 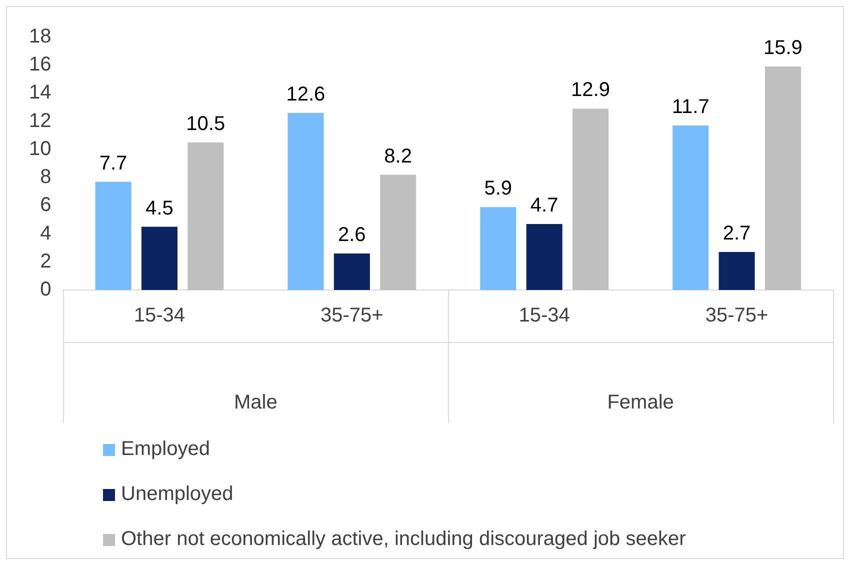 What do you see at coordinates (40, 149) in the screenshot?
I see `y-tick-label: 10` at bounding box center [40, 149].